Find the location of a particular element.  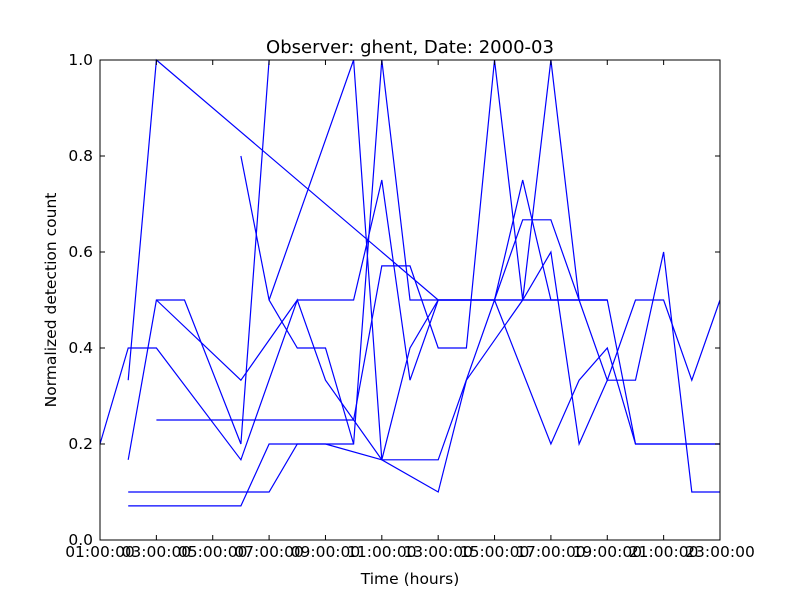

x-tick-label: 15:00:00 is located at coordinates (495, 552).